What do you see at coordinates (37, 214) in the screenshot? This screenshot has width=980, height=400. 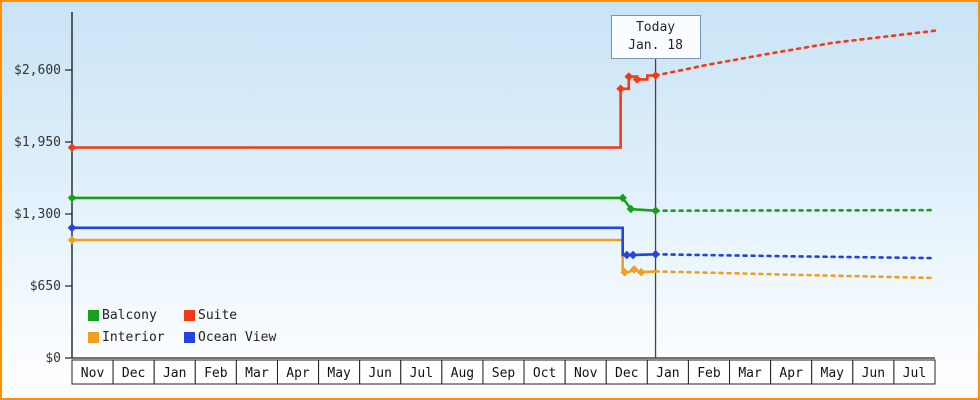 I see `y-tick-label: $1,300` at bounding box center [37, 214].